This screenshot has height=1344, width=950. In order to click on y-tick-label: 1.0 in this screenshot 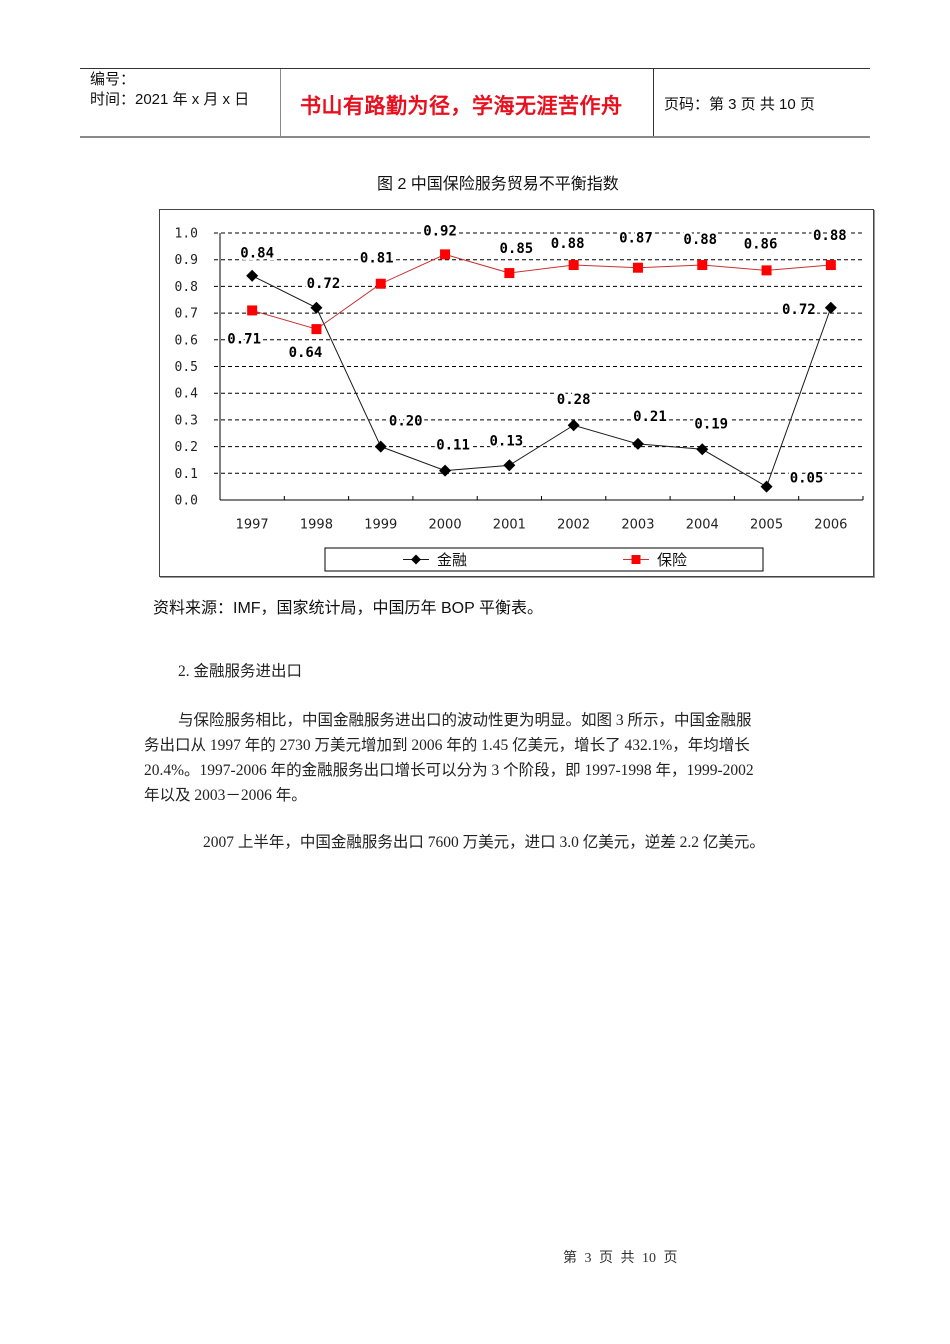, I will do `click(186, 234)`.